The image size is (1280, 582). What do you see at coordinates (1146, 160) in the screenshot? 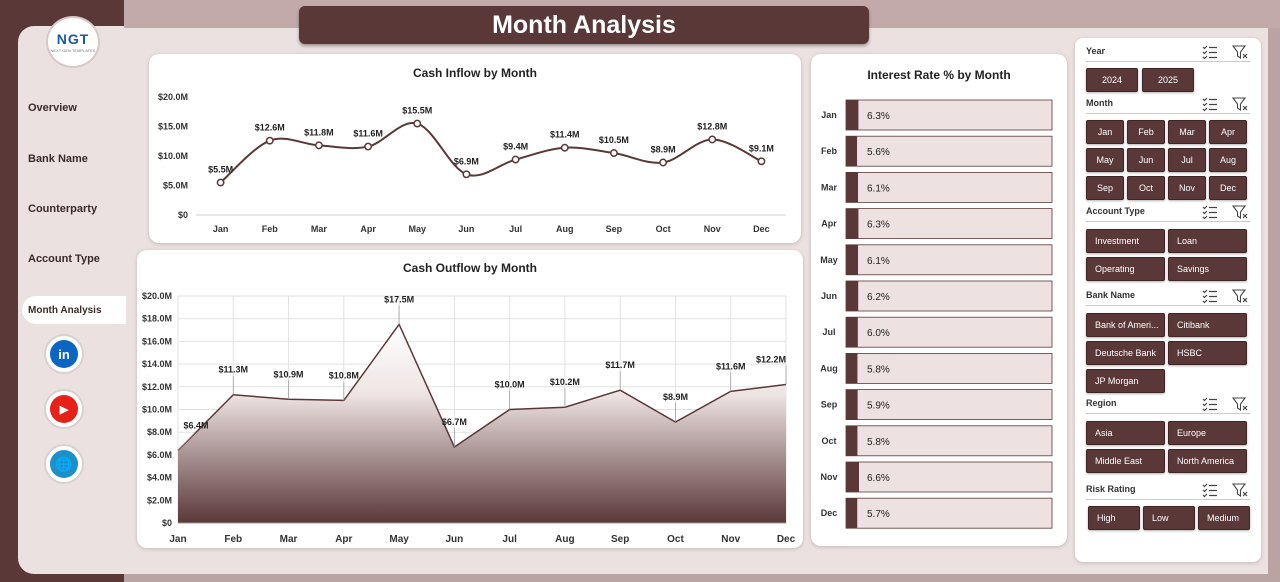
I see `month-option: Jun` at bounding box center [1146, 160].